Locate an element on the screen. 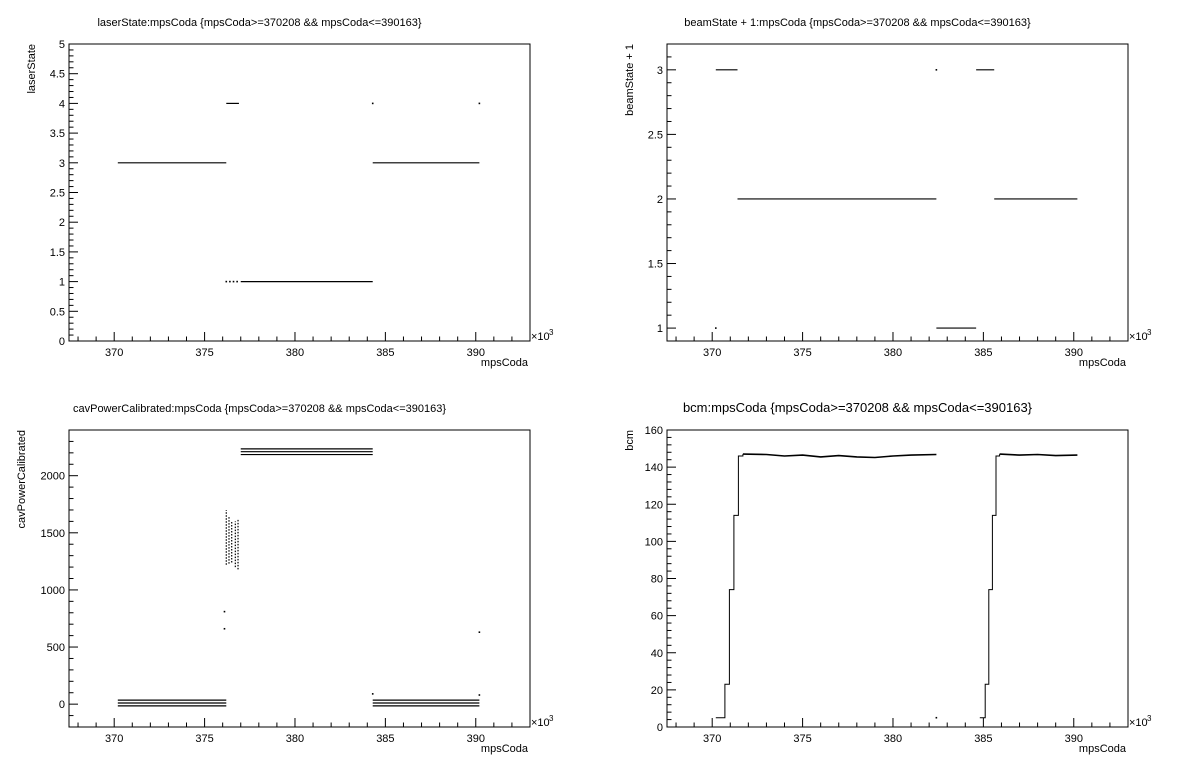 Image resolution: width=1196 pixels, height=772 pixels. y-axis-label: cavPowerCalibrated is located at coordinates (22, 479).